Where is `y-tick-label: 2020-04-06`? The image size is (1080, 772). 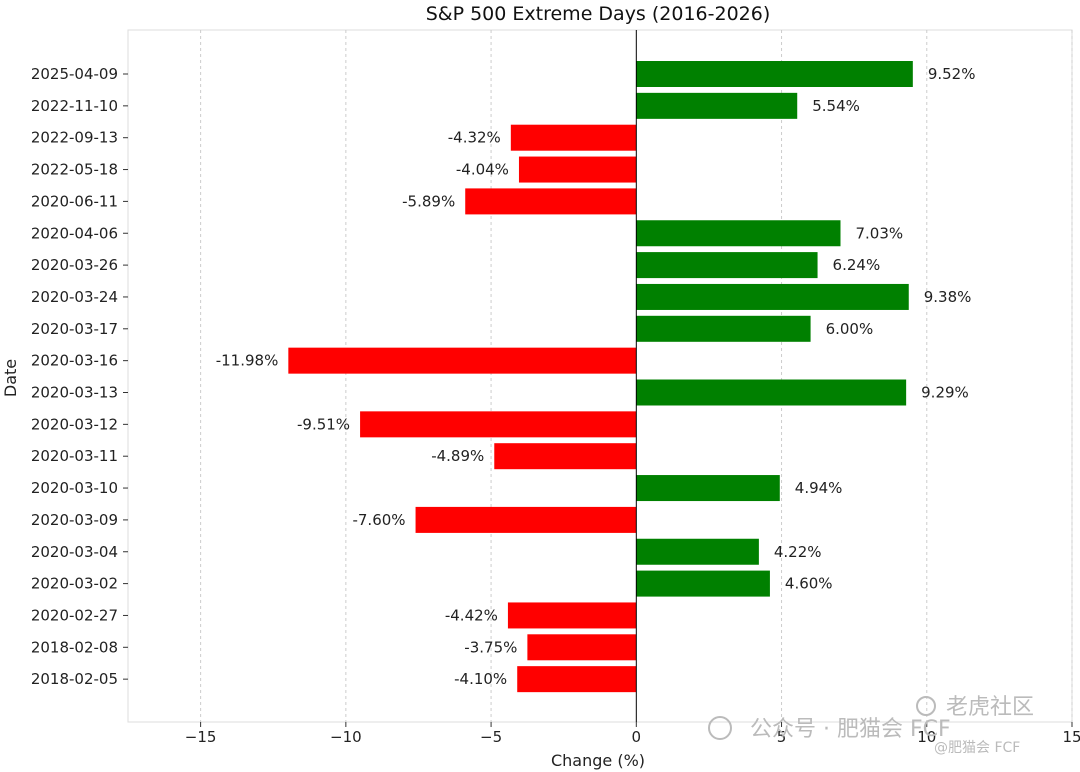 y-tick-label: 2020-04-06 is located at coordinates (74, 233).